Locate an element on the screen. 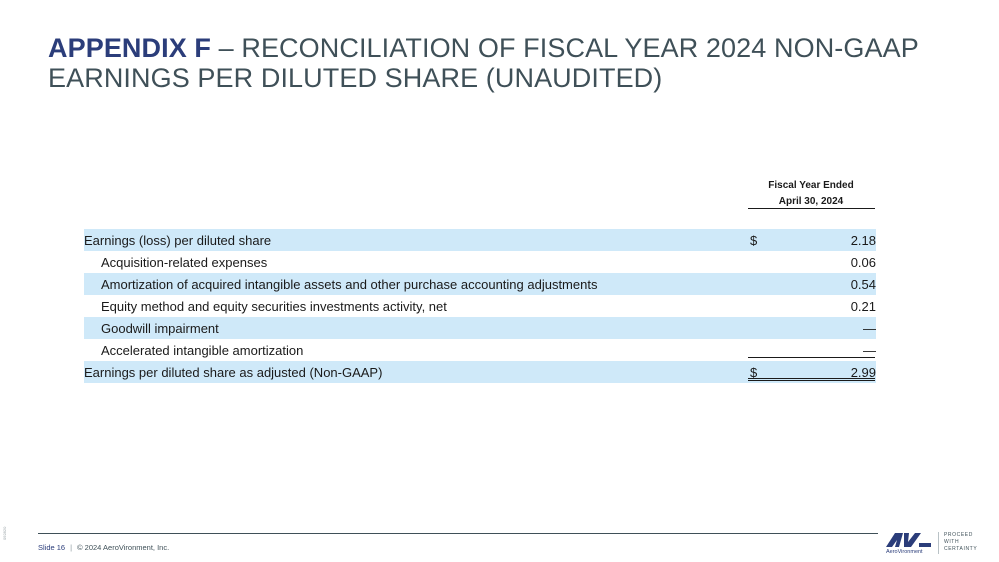  row-label: Accelerated intangible amortization is located at coordinates (202, 350).